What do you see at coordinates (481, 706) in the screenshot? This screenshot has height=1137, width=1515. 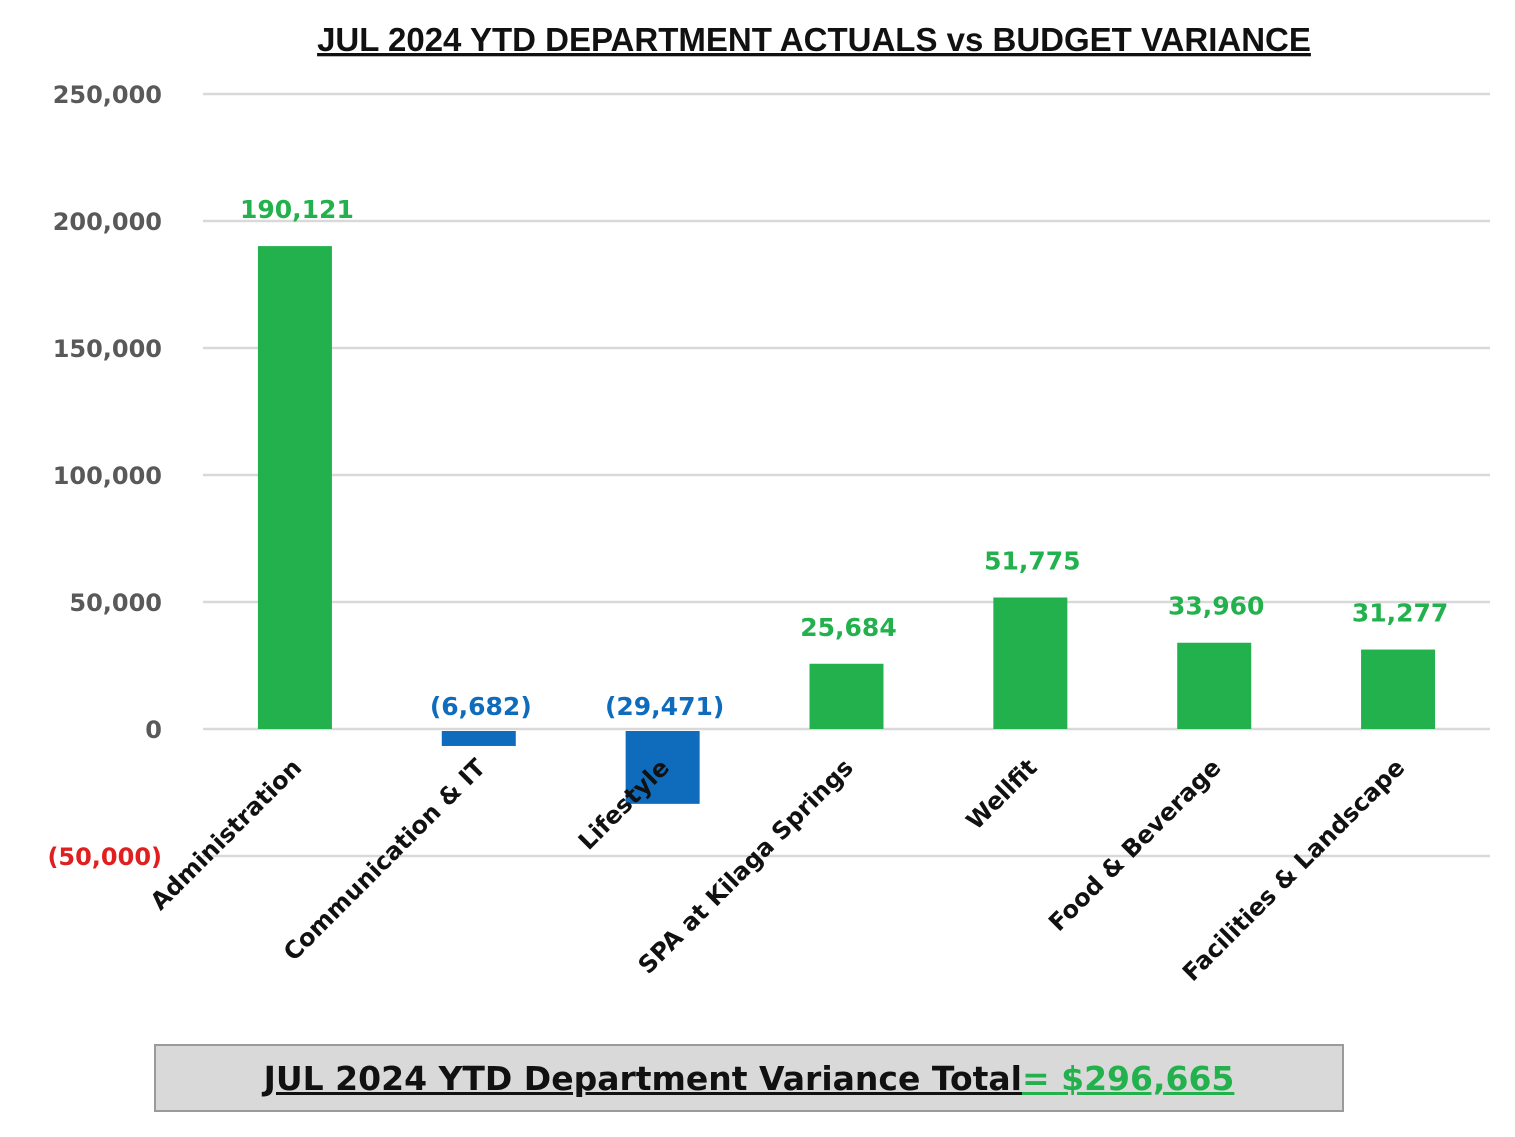 I see `data-label: (6,682)` at bounding box center [481, 706].